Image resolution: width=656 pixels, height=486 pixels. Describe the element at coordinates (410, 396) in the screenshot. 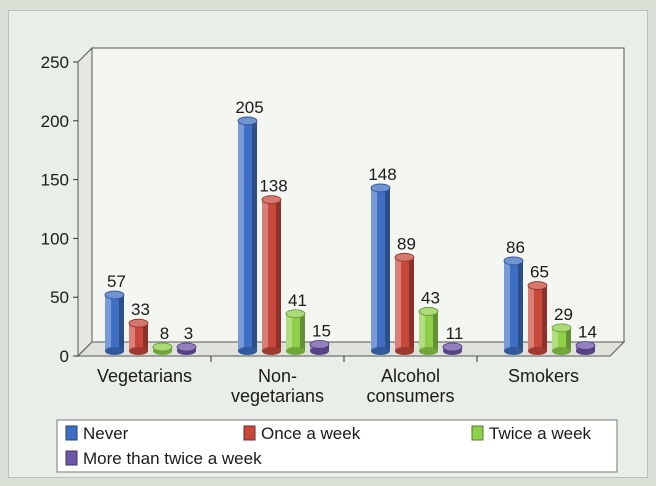

I see `x-tick-label: consumers` at that location.